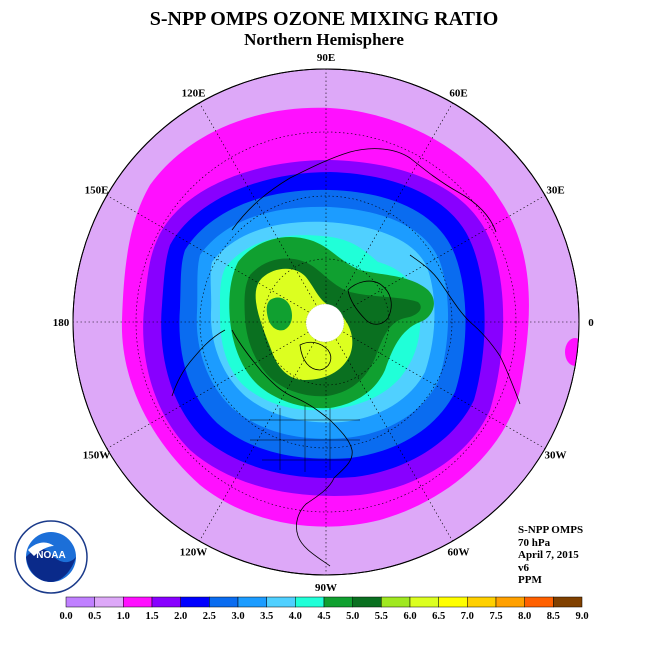 This screenshot has width=648, height=648. I want to click on info-instrument: S-NPP OMPS, so click(551, 530).